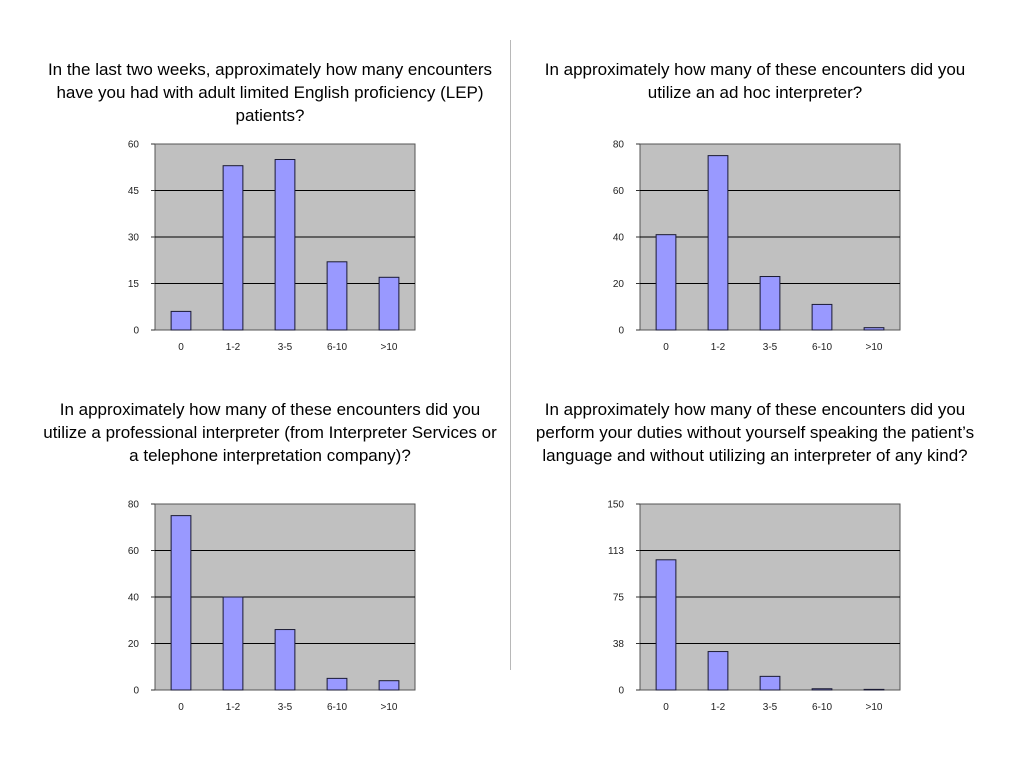 This screenshot has width=1024, height=768. Describe the element at coordinates (510, 355) in the screenshot. I see `panel-divider` at that location.